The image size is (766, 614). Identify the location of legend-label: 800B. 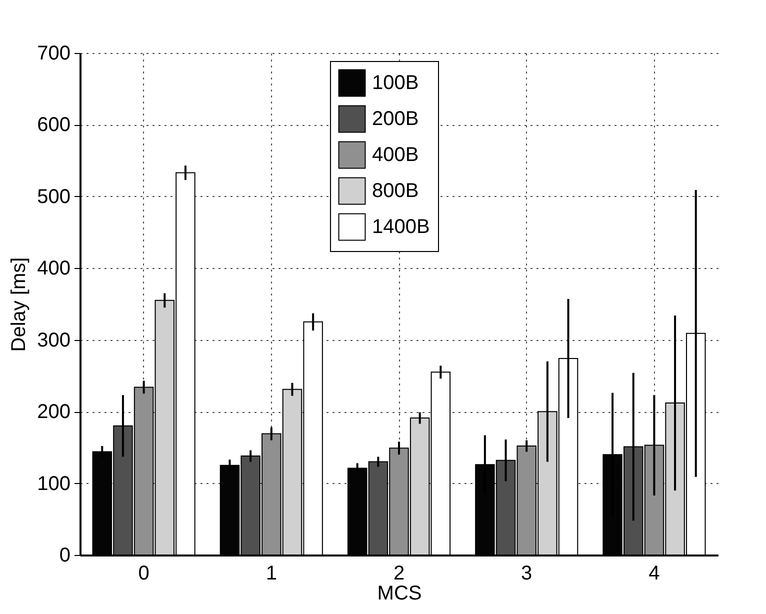
(395, 191).